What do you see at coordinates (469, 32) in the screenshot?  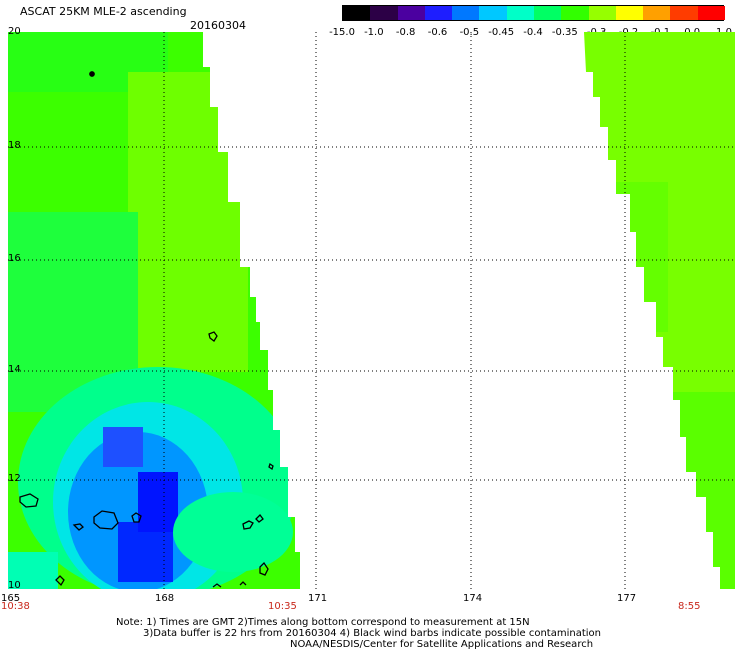 I see `colorbar-tick-label: -0.5` at bounding box center [469, 32].